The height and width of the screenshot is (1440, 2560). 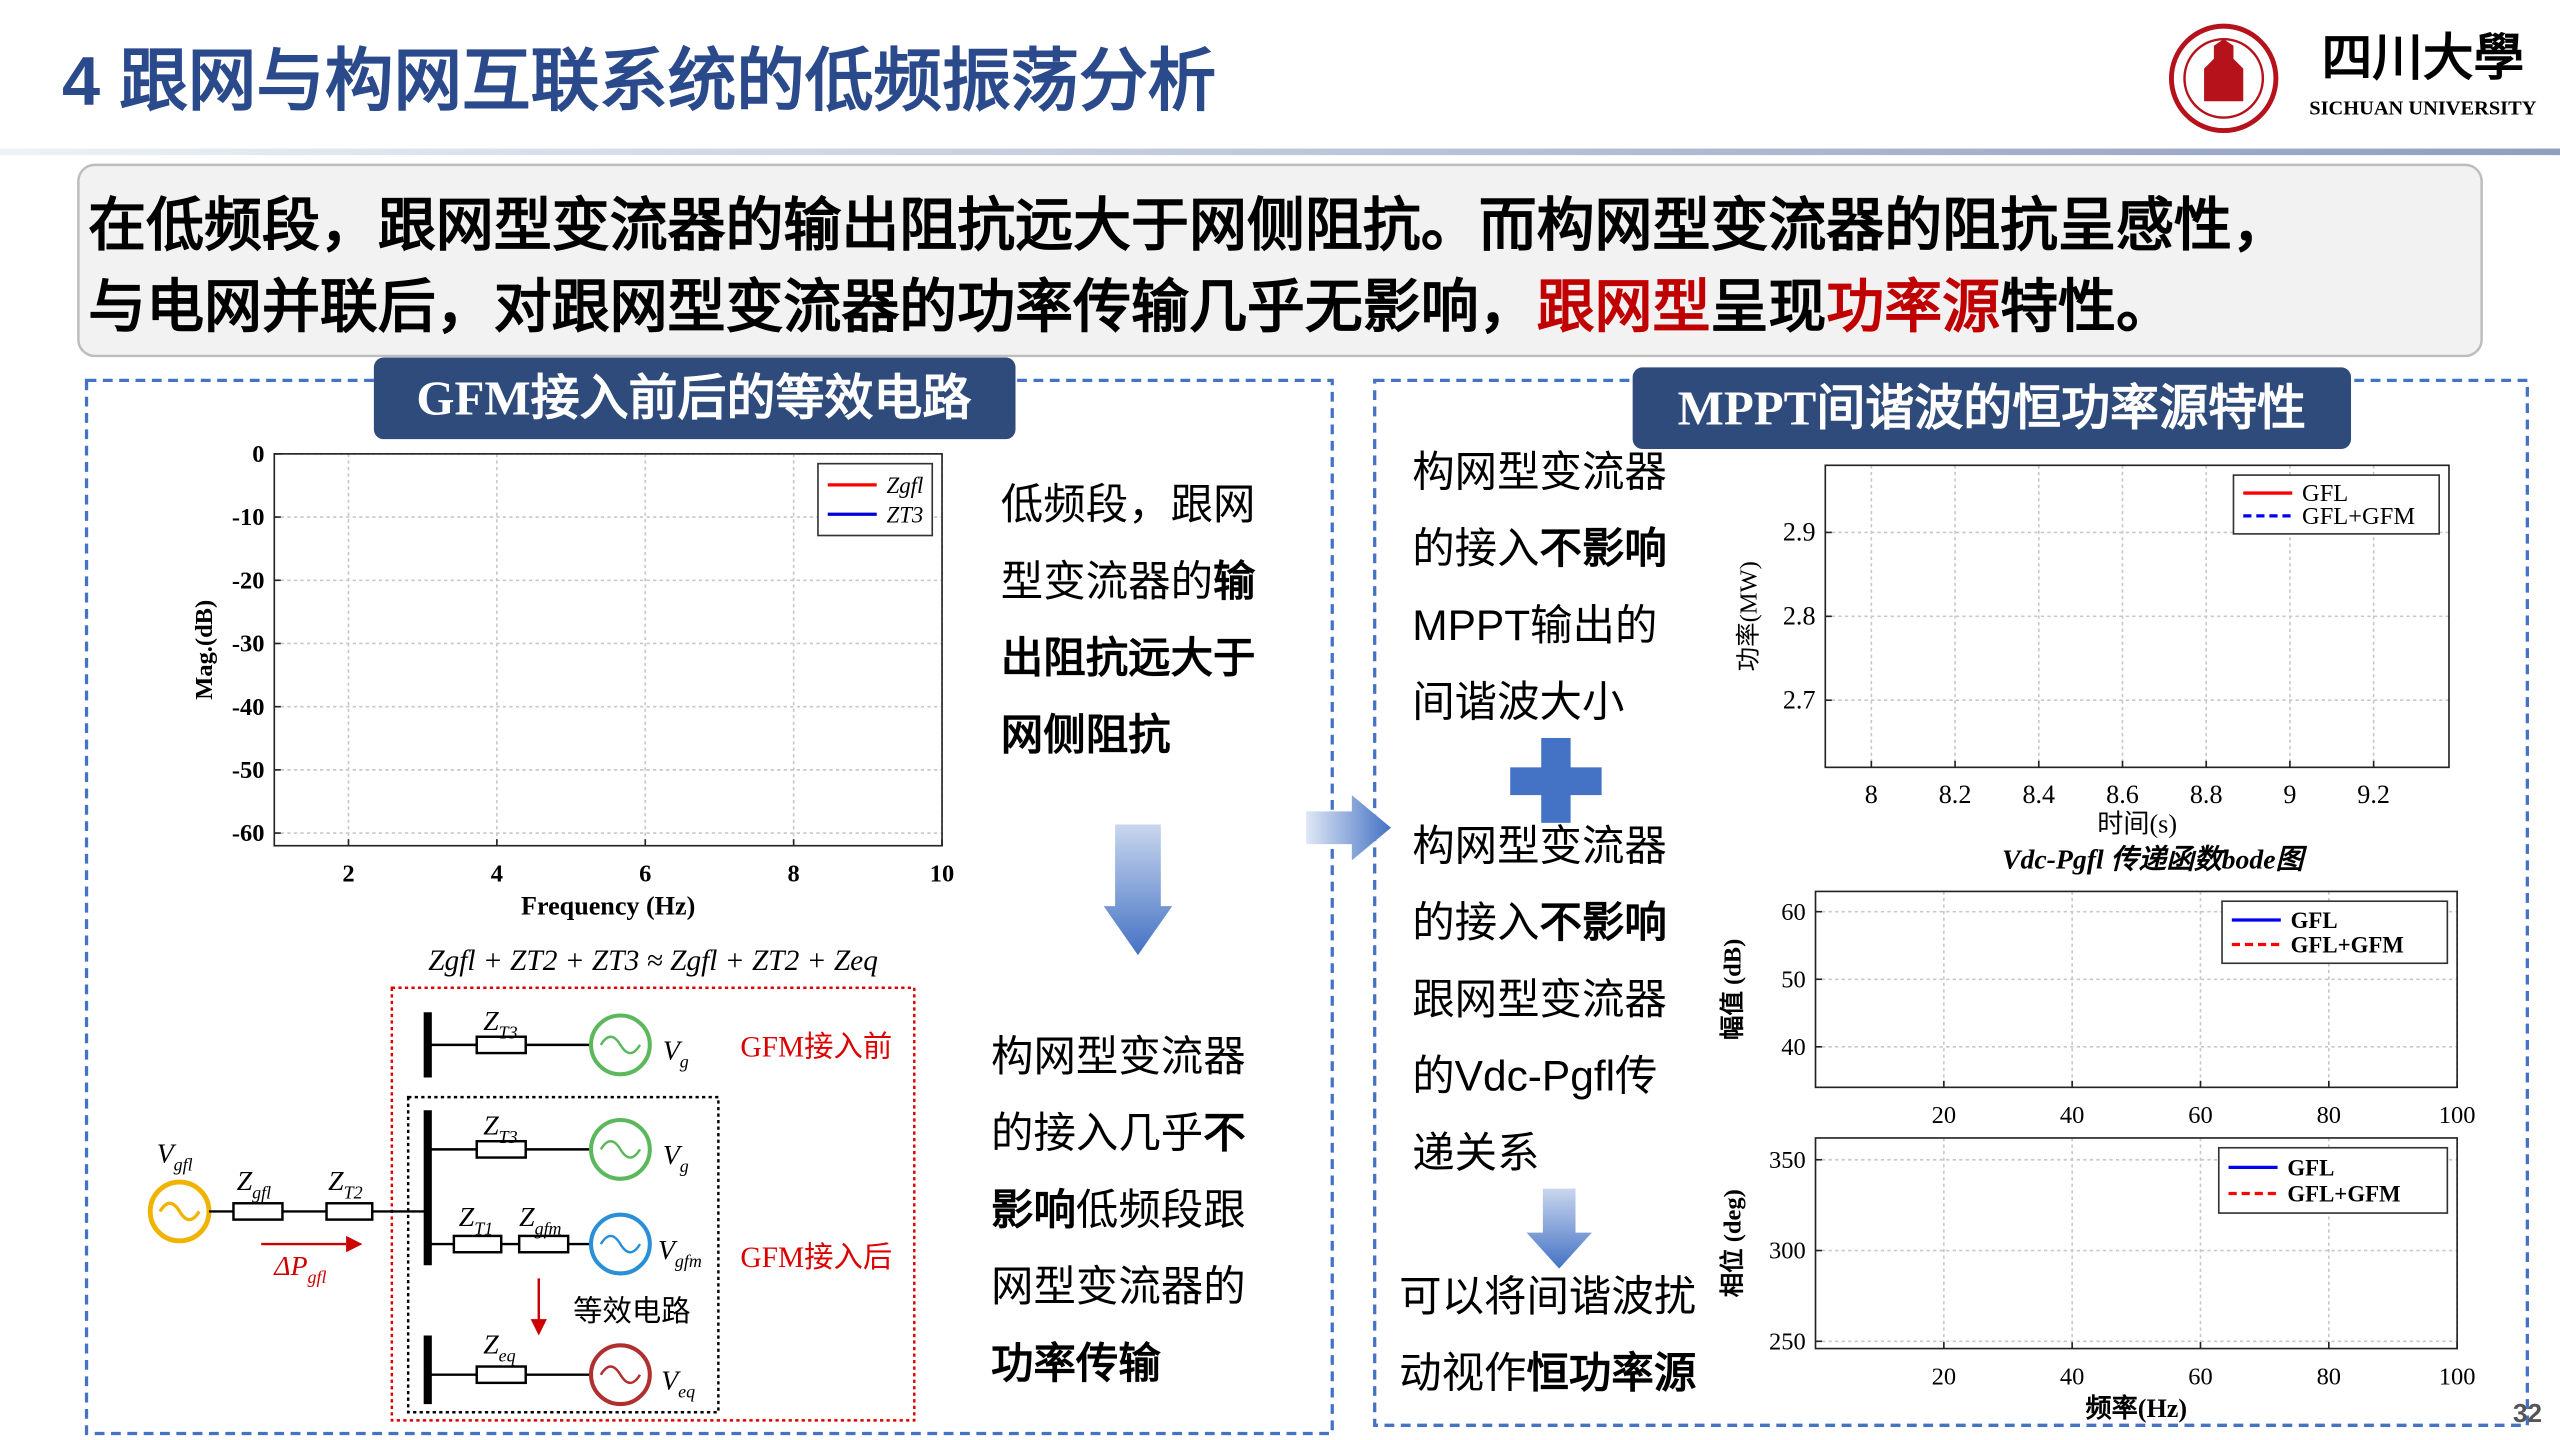 I want to click on chart-title: Vdc-Pgfl 传递函数bode图, so click(x=2155, y=860).